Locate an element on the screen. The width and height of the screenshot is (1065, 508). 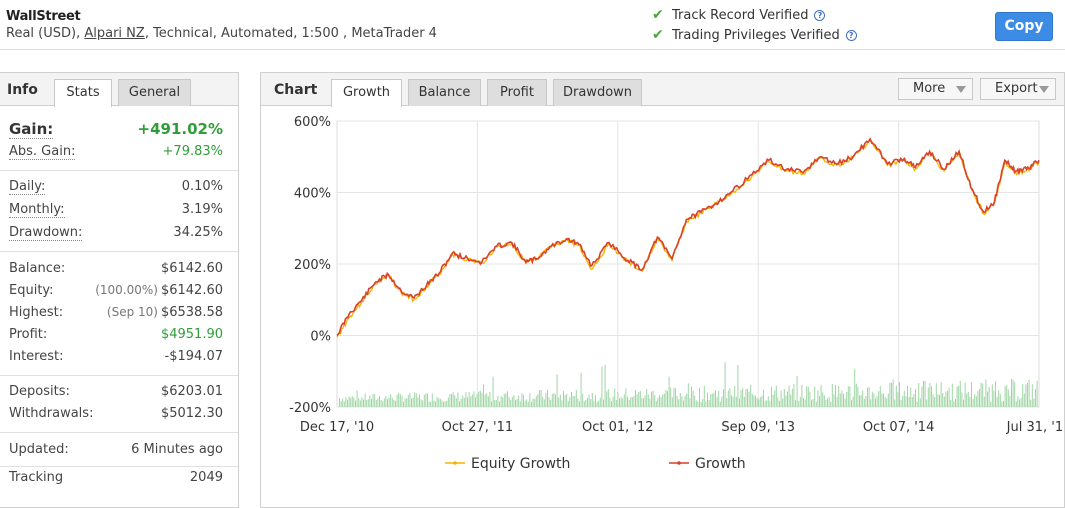
monthly-row: Monthly: 3.19% is located at coordinates (119, 212).